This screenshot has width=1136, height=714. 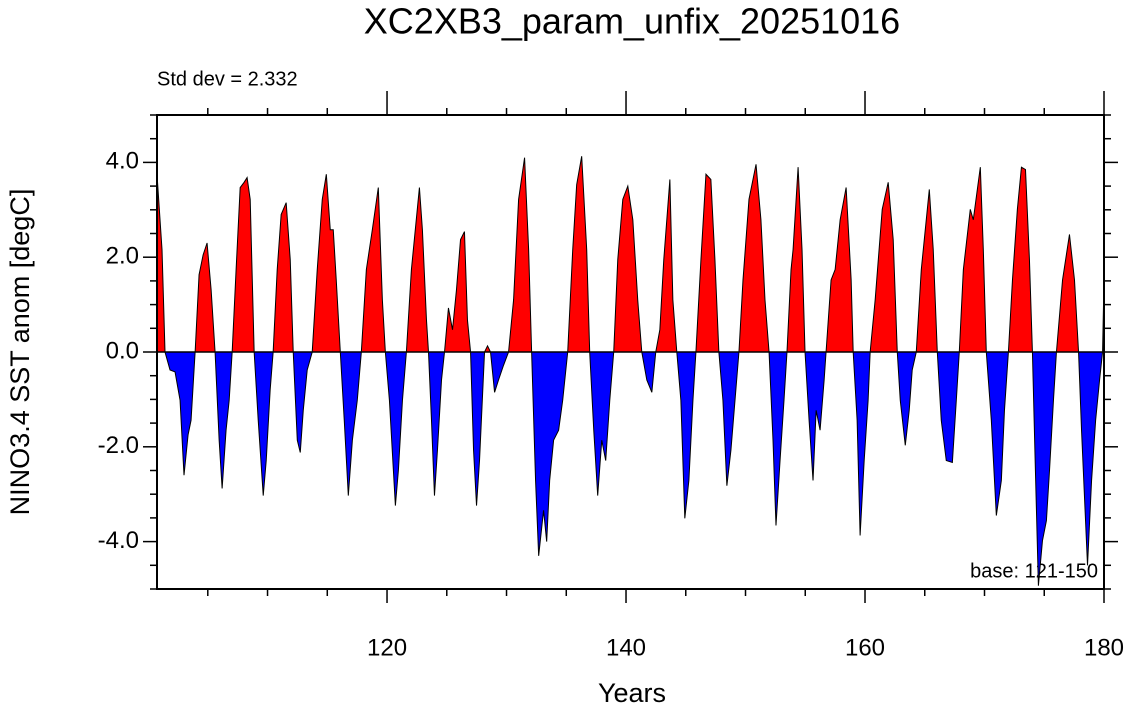 What do you see at coordinates (387, 647) in the screenshot?
I see `x-tick-label: 120` at bounding box center [387, 647].